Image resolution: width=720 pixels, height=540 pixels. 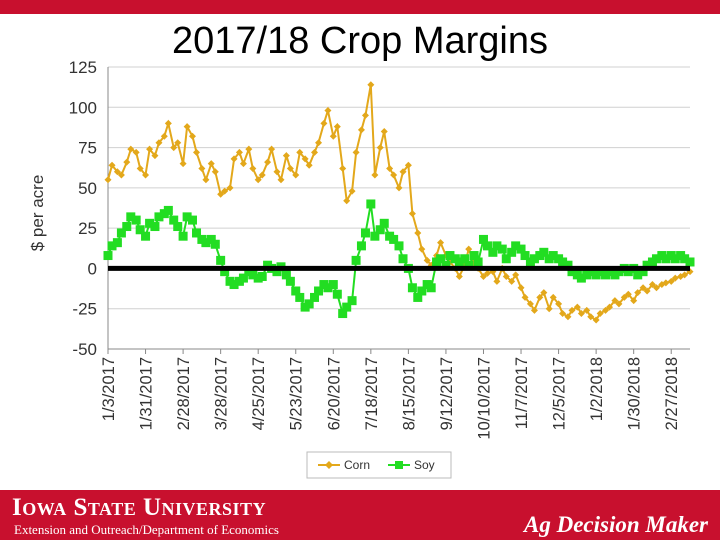 What do you see at coordinates (84, 349) in the screenshot?
I see `y-tick-label: -50` at bounding box center [84, 349].